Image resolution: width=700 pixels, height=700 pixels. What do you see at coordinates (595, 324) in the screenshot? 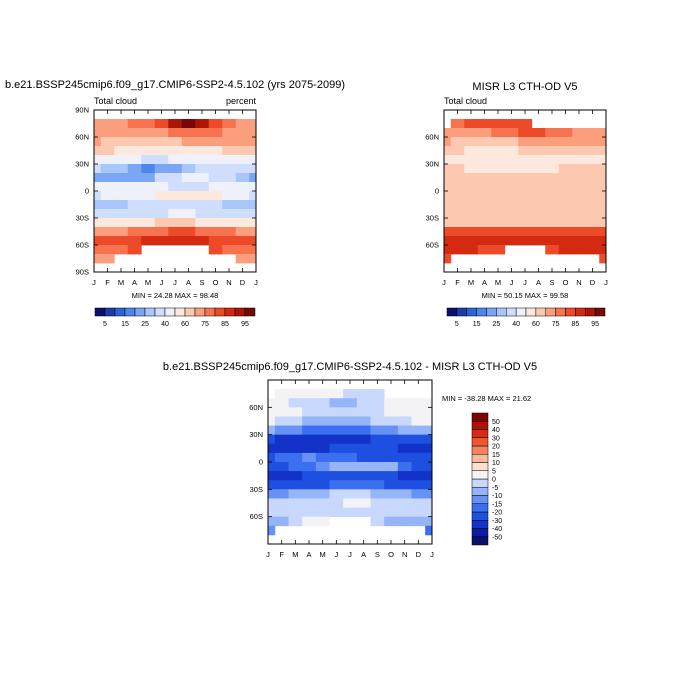
I see `colorbar-label: 95` at bounding box center [595, 324].